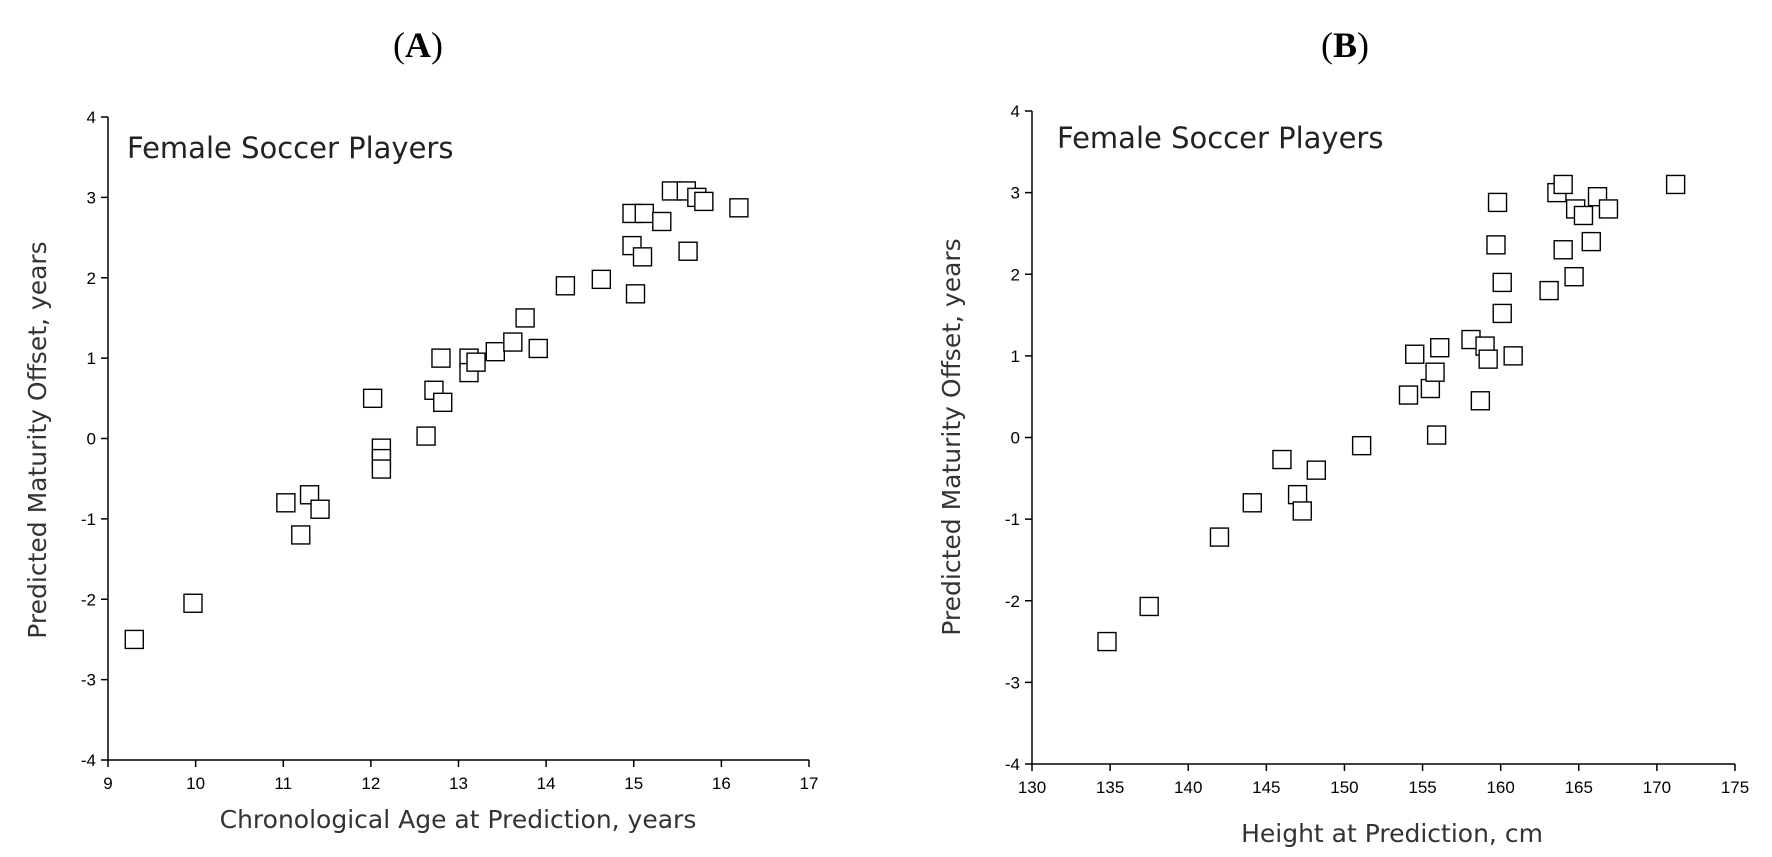 The height and width of the screenshot is (857, 1772). I want to click on panel-a-y-ticks: -4 -3 -2 -1 0 1 2 3 4, so click(94, 439).